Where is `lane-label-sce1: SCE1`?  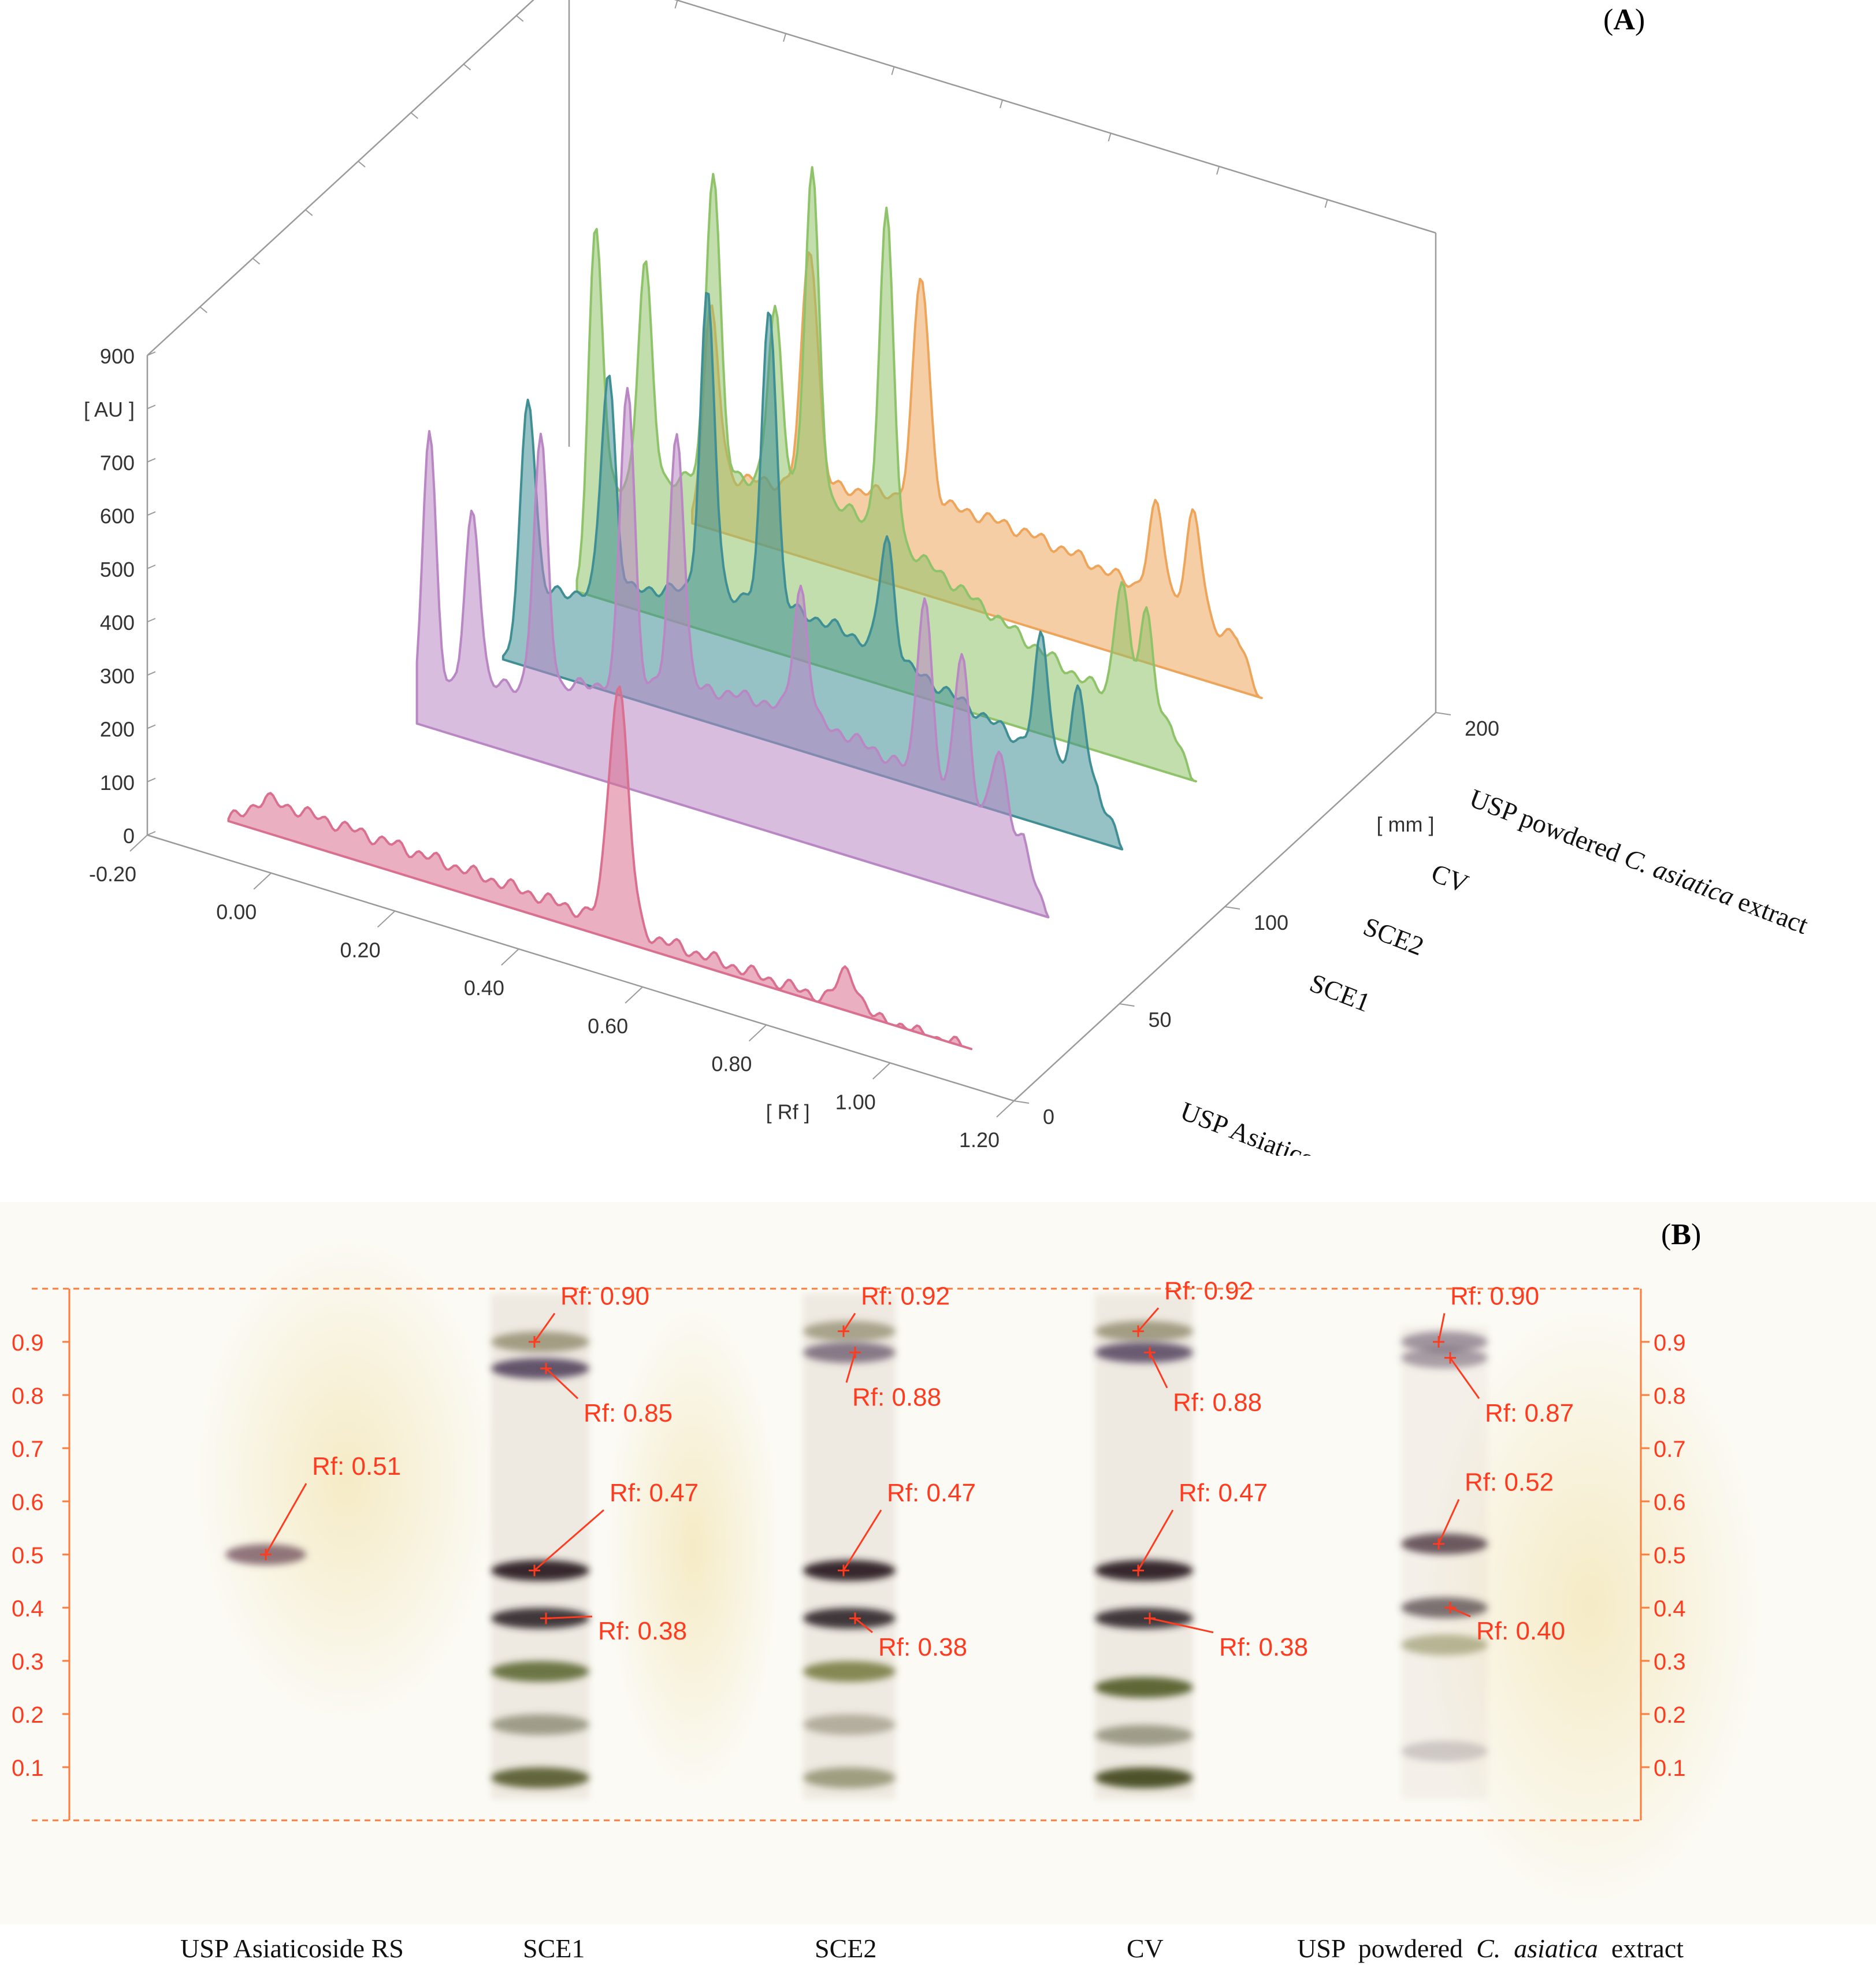
lane-label-sce1: SCE1 is located at coordinates (554, 1948).